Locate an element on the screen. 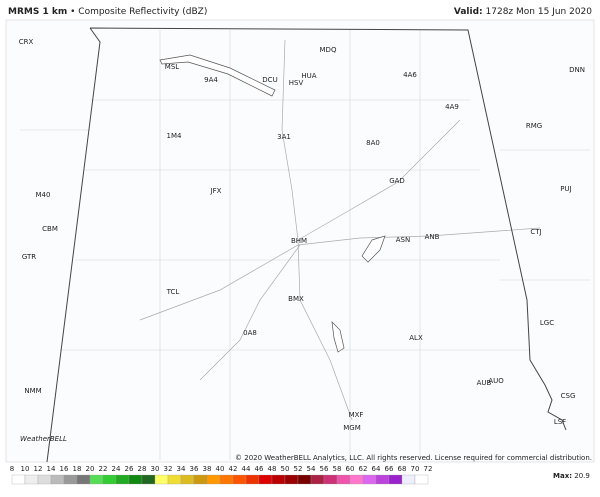 This screenshot has width=600, height=497. station-label: ANB is located at coordinates (432, 237).